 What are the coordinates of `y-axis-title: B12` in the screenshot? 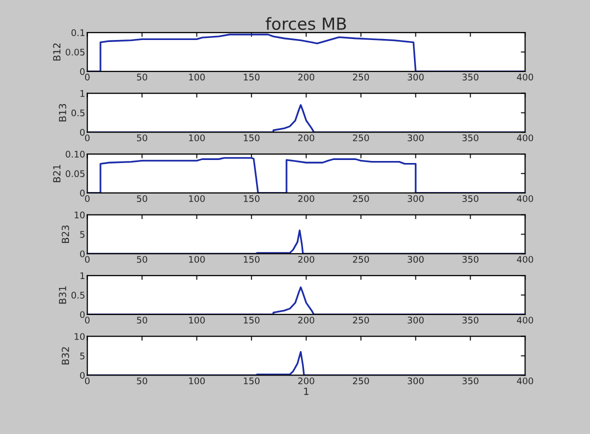 It's located at (56, 52).